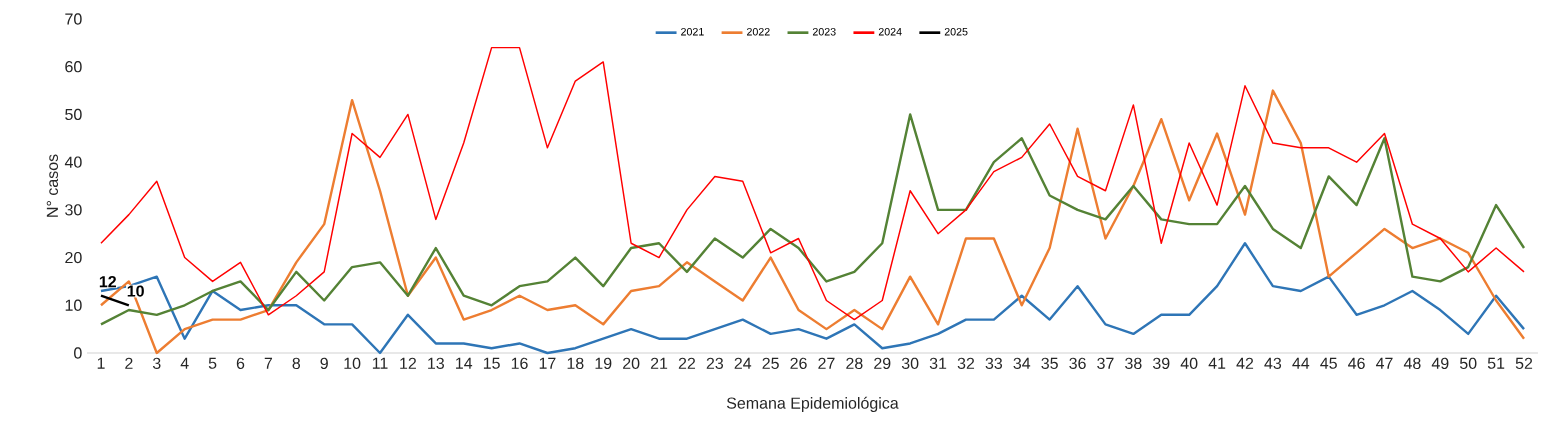 This screenshot has width=1564, height=435. Describe the element at coordinates (1133, 363) in the screenshot. I see `x-tick-label: 38` at that location.